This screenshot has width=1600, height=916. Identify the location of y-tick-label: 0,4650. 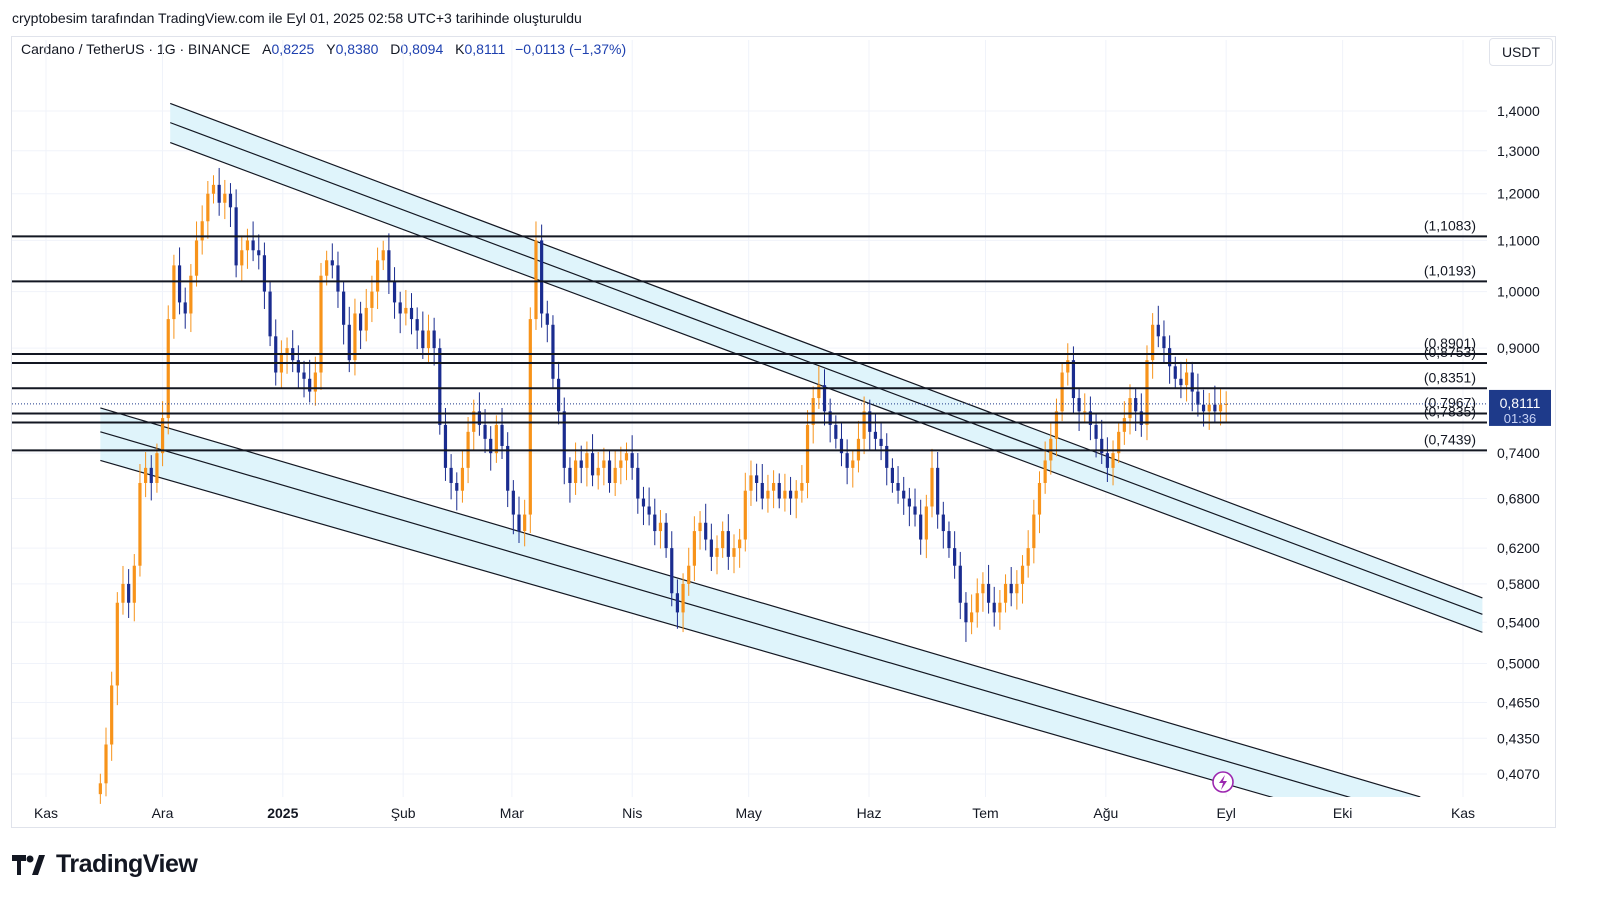
(1518, 703).